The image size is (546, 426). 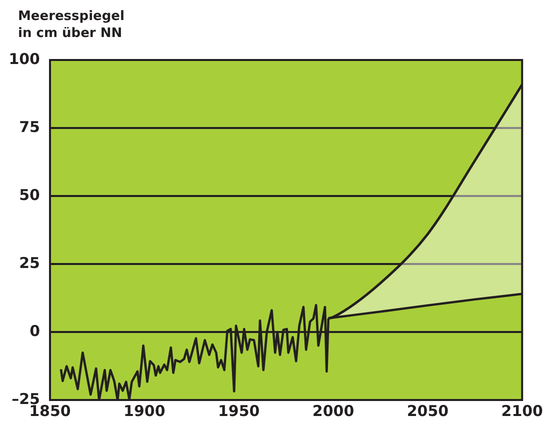 What do you see at coordinates (29, 195) in the screenshot?
I see `y-tick-label: 50` at bounding box center [29, 195].